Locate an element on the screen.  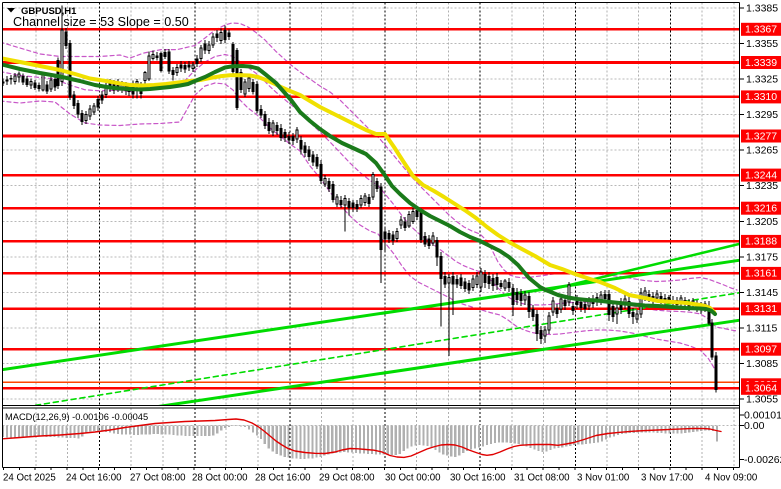
svg-text: 1.3367 is located at coordinates (761, 30).